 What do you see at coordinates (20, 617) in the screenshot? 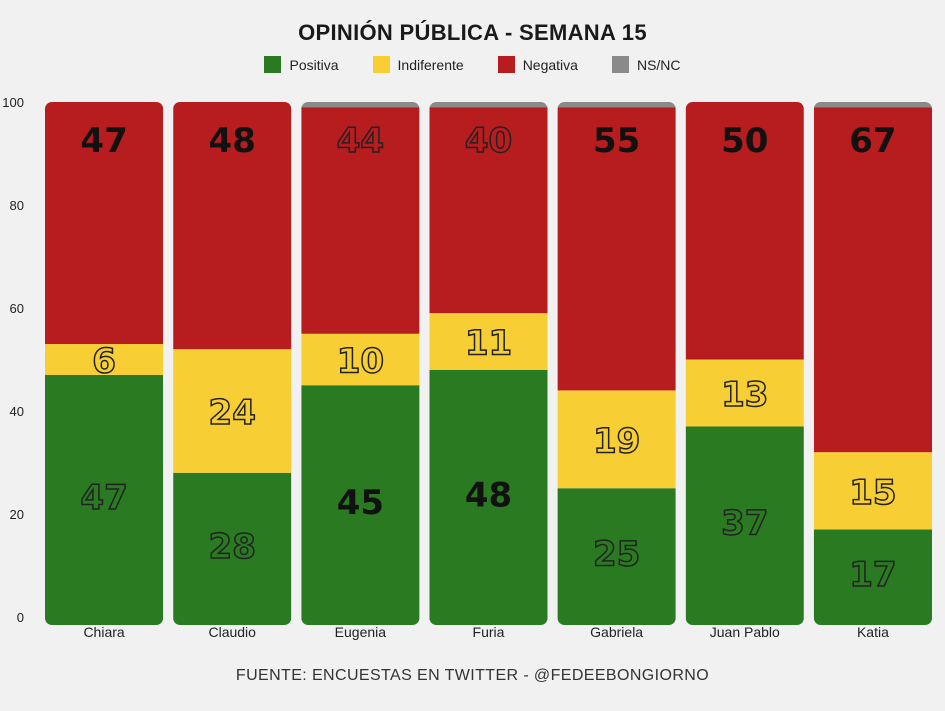
I see `y-tick-label: 0` at bounding box center [20, 617].